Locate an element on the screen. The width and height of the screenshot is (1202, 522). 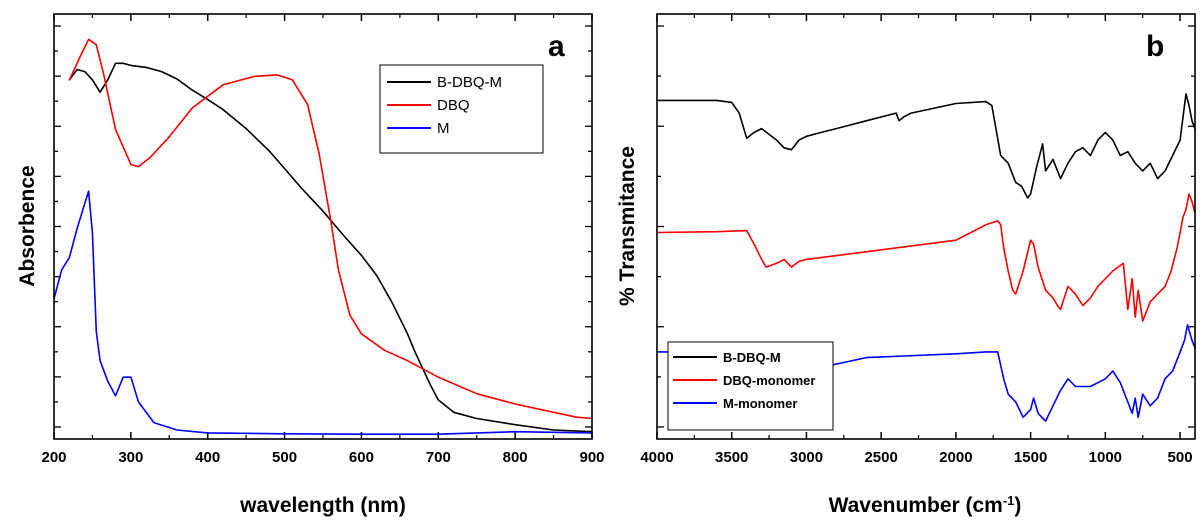
series-line-dbq-monomer is located at coordinates (926, 257).